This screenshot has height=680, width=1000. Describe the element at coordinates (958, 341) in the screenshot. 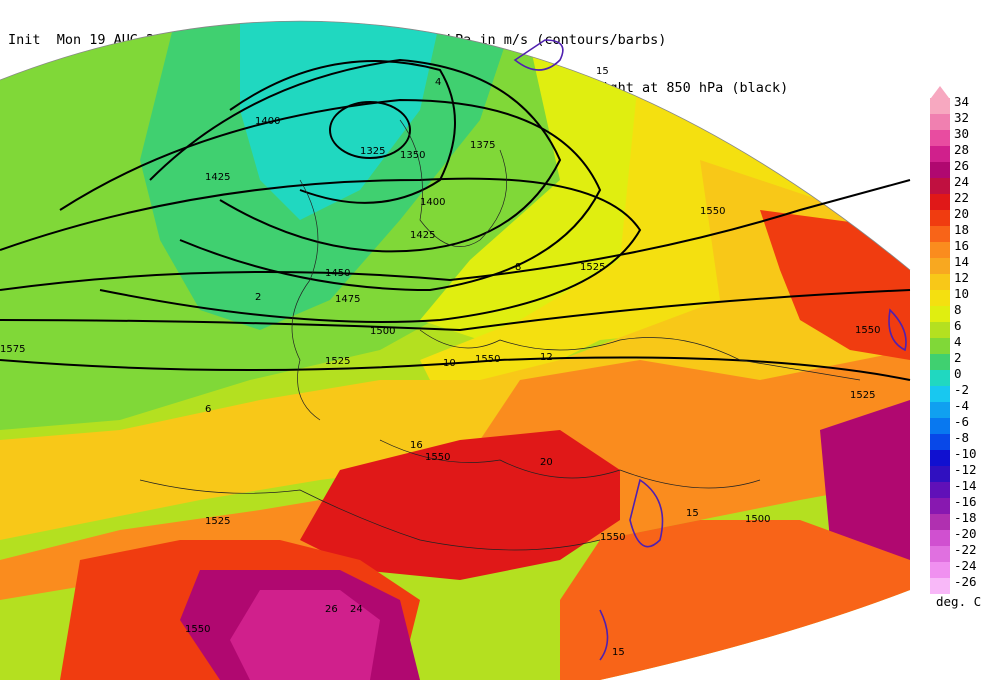

I see `colorbar-label: 4` at that location.